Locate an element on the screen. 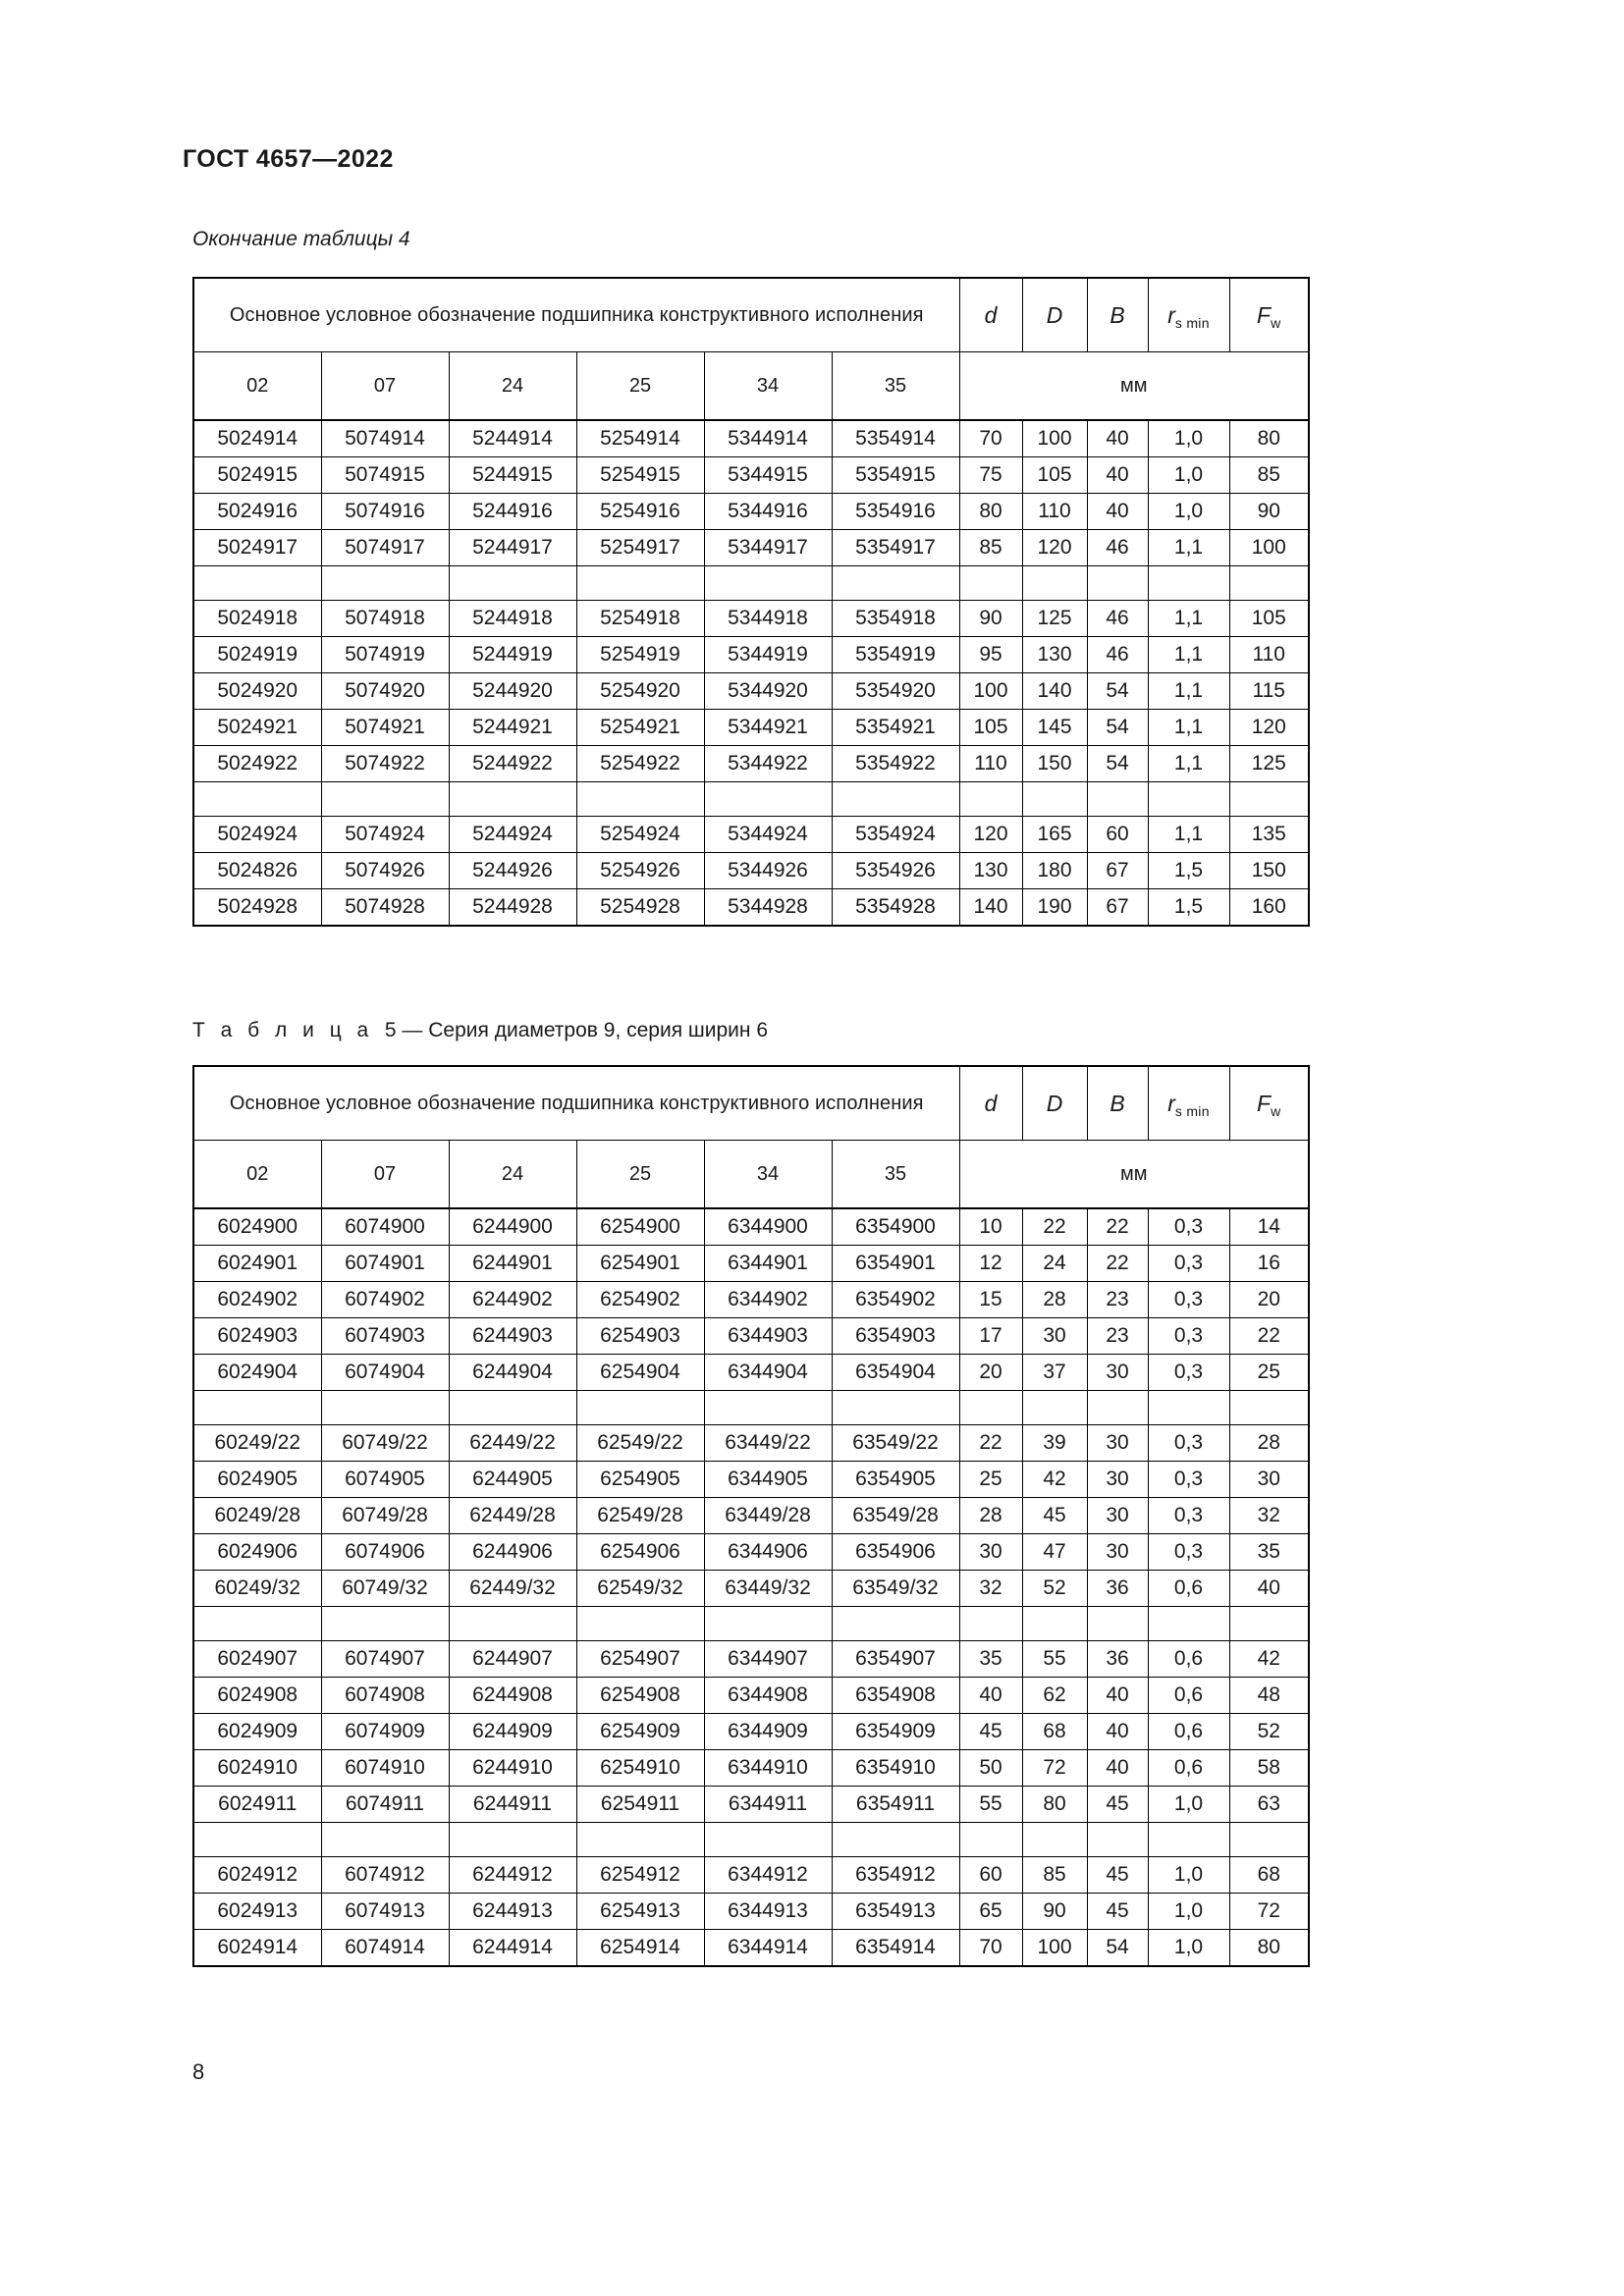 The height and width of the screenshot is (2296, 1624). table-cell: 72 is located at coordinates (1269, 1911).